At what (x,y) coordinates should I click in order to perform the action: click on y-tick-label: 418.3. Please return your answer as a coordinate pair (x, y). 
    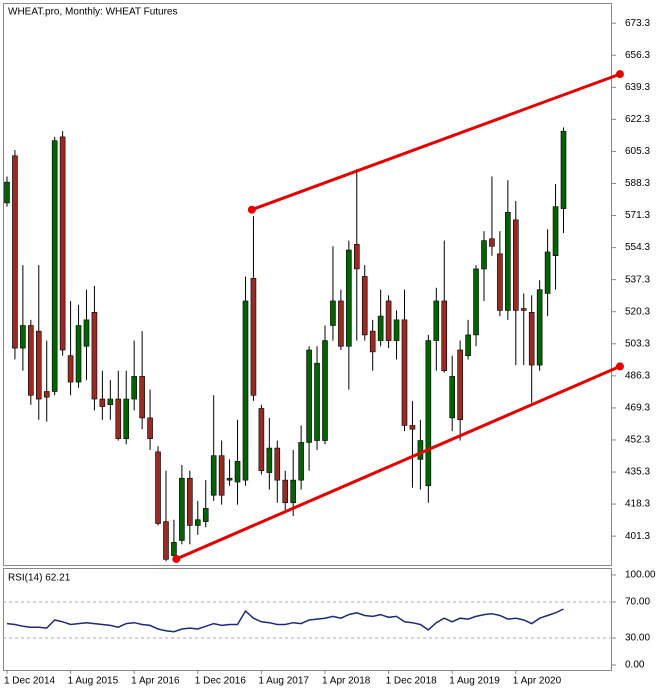
    Looking at the image, I should click on (637, 504).